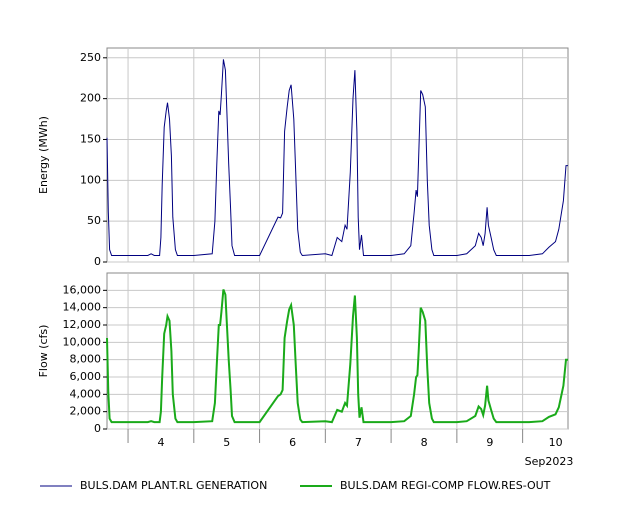  What do you see at coordinates (549, 461) in the screenshot?
I see `x-axis-label: Sep2023` at bounding box center [549, 461].